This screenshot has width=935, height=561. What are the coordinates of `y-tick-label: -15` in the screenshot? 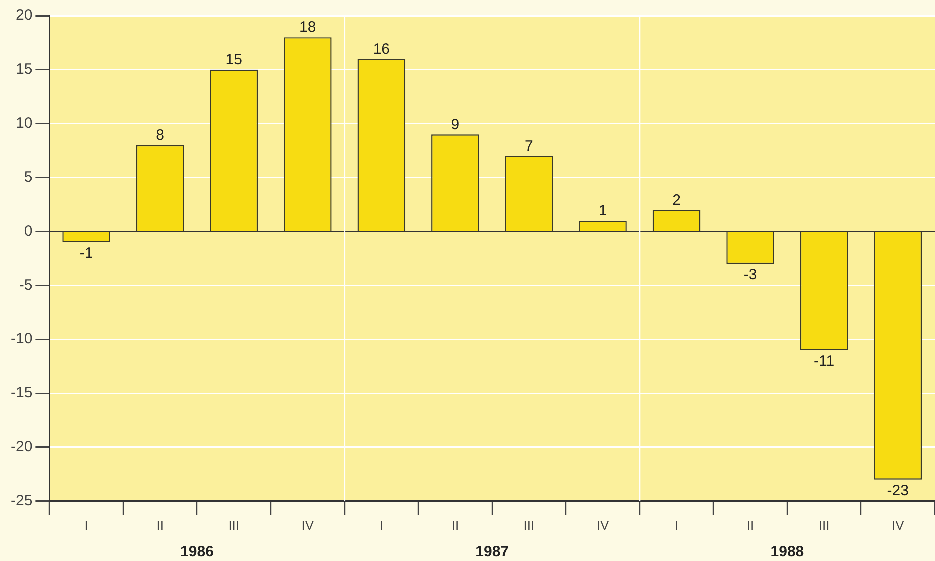 It's located at (21, 393).